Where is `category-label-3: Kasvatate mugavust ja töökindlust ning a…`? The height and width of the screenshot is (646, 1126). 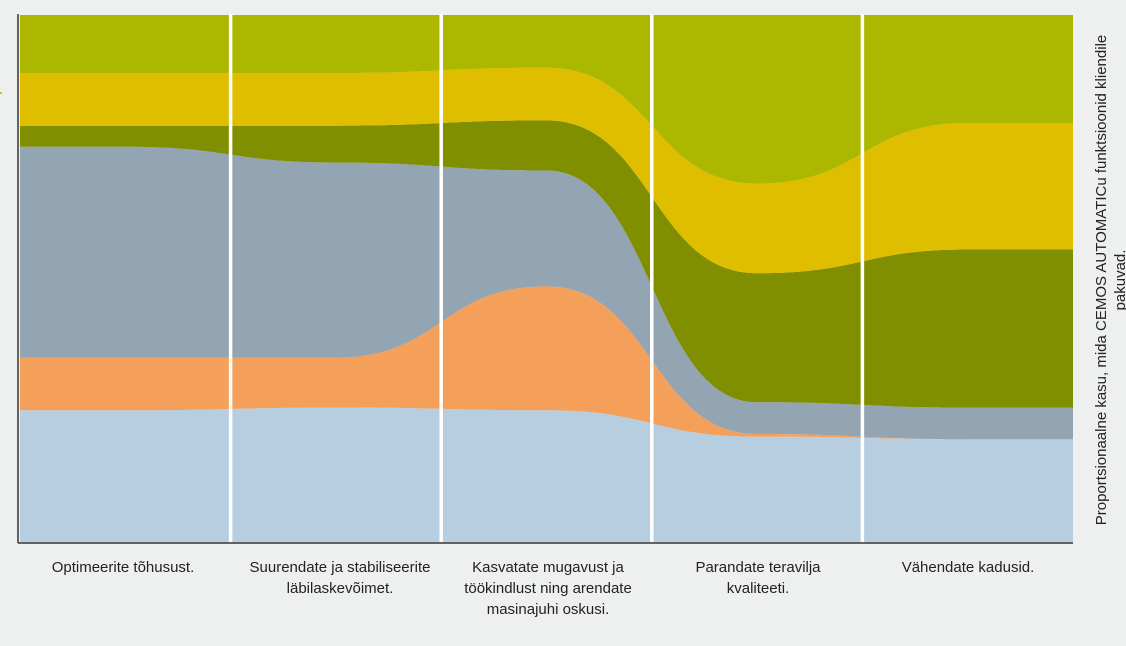
category-label-3: Kasvatate mugavust ja töökindlust ning a… is located at coordinates (548, 588).